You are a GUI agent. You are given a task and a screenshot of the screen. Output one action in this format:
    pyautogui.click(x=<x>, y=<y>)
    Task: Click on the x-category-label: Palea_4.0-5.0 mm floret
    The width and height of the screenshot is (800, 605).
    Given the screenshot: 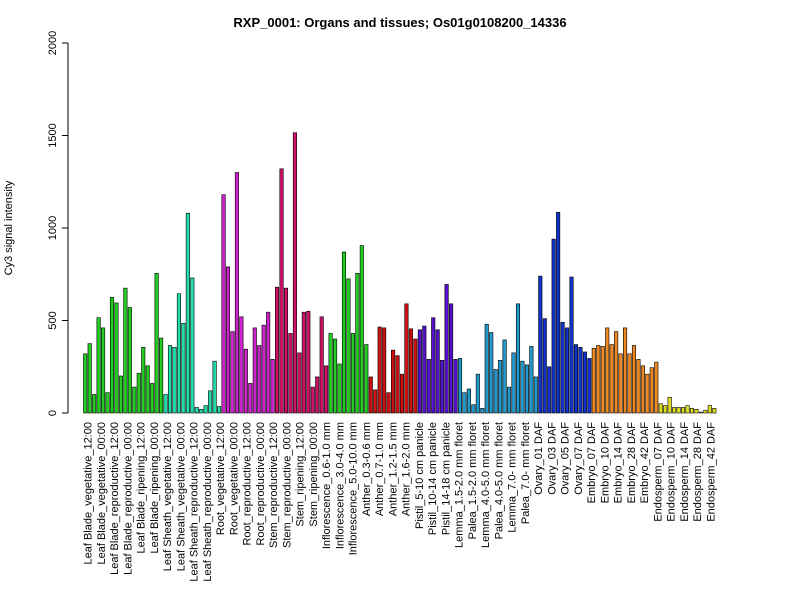 What is the action you would take?
    pyautogui.click(x=499, y=480)
    